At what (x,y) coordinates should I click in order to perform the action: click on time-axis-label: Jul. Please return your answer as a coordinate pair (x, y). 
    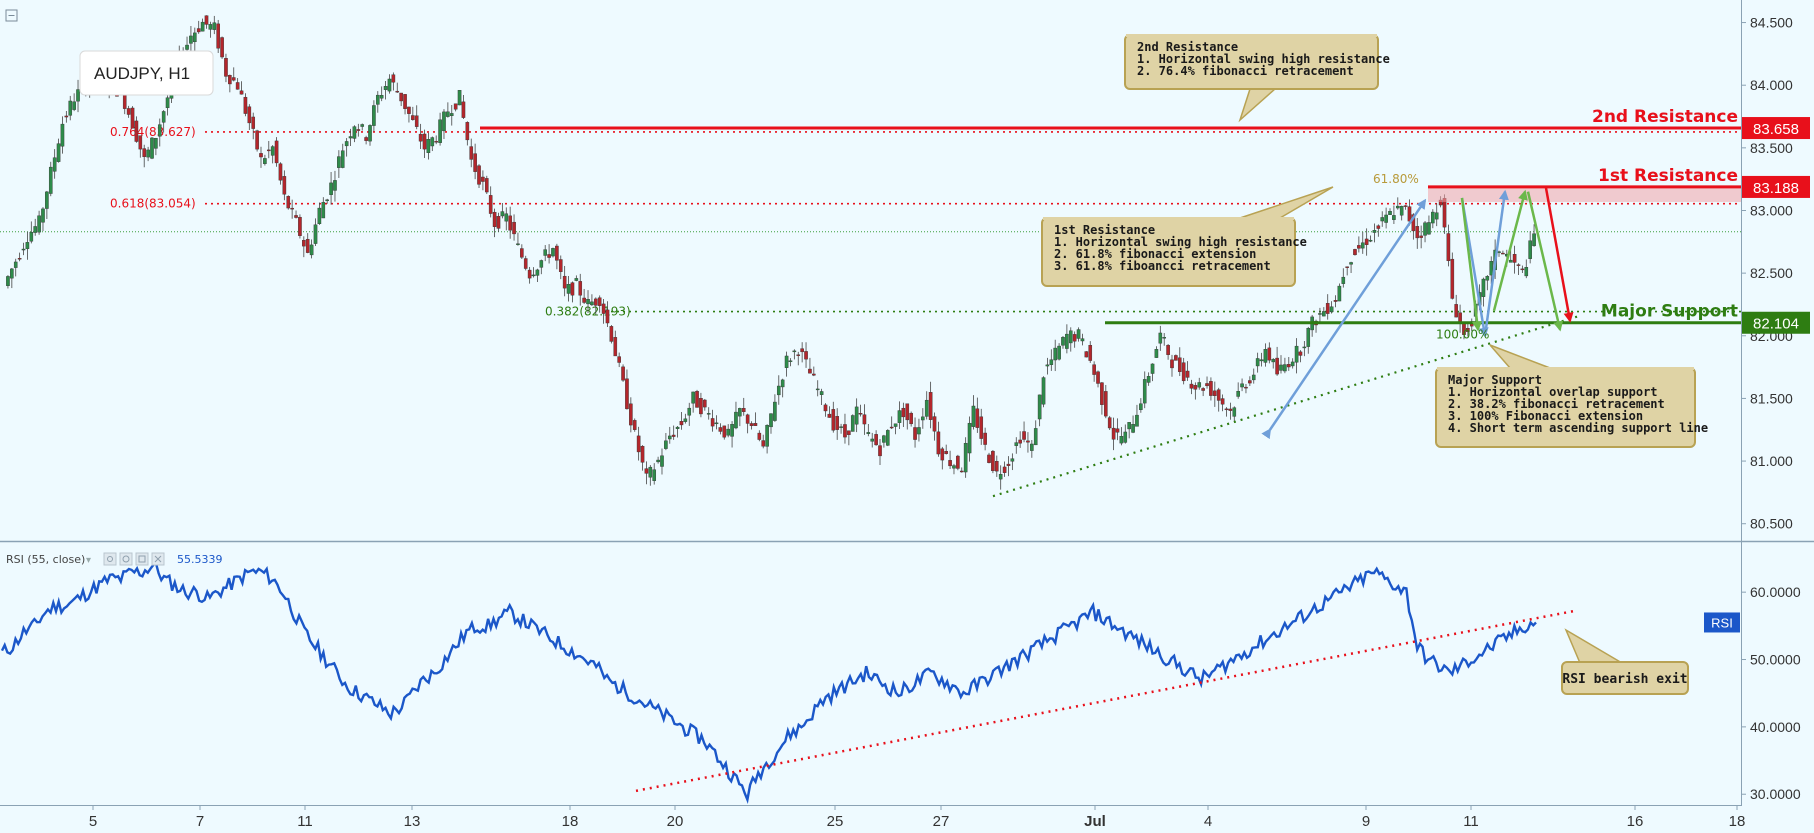
    Looking at the image, I should click on (1095, 821).